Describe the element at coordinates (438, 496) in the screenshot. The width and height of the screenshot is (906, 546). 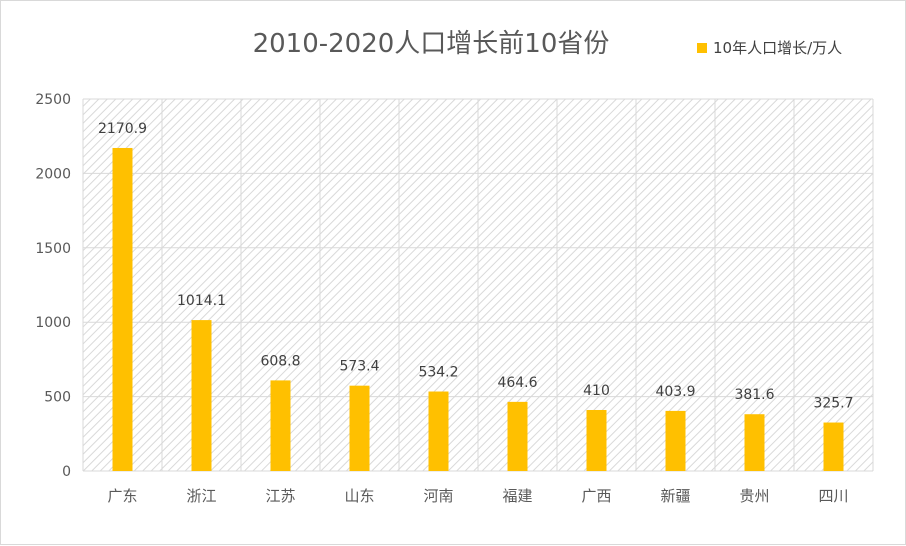
I see `x-category-label: 河南` at that location.